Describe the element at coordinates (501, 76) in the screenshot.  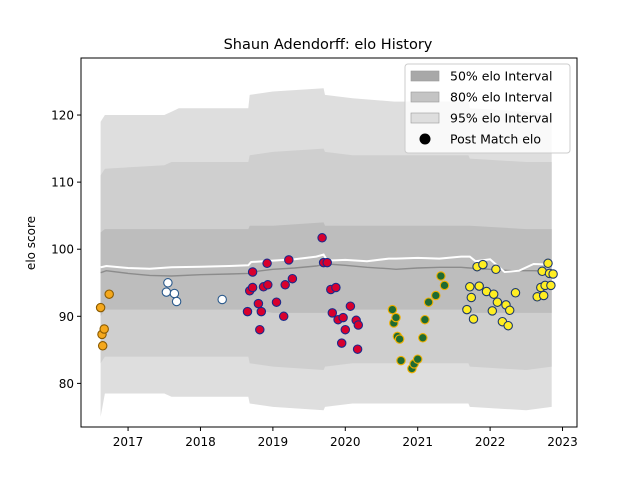
I see `legend-50-elo-interval-label: 50% elo Interval` at that location.